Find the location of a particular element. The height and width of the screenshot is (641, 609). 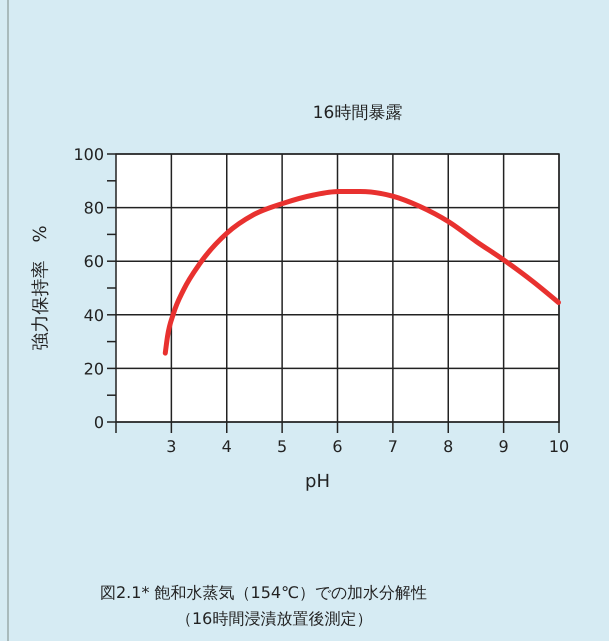

y-tick-label: 0 is located at coordinates (99, 422).